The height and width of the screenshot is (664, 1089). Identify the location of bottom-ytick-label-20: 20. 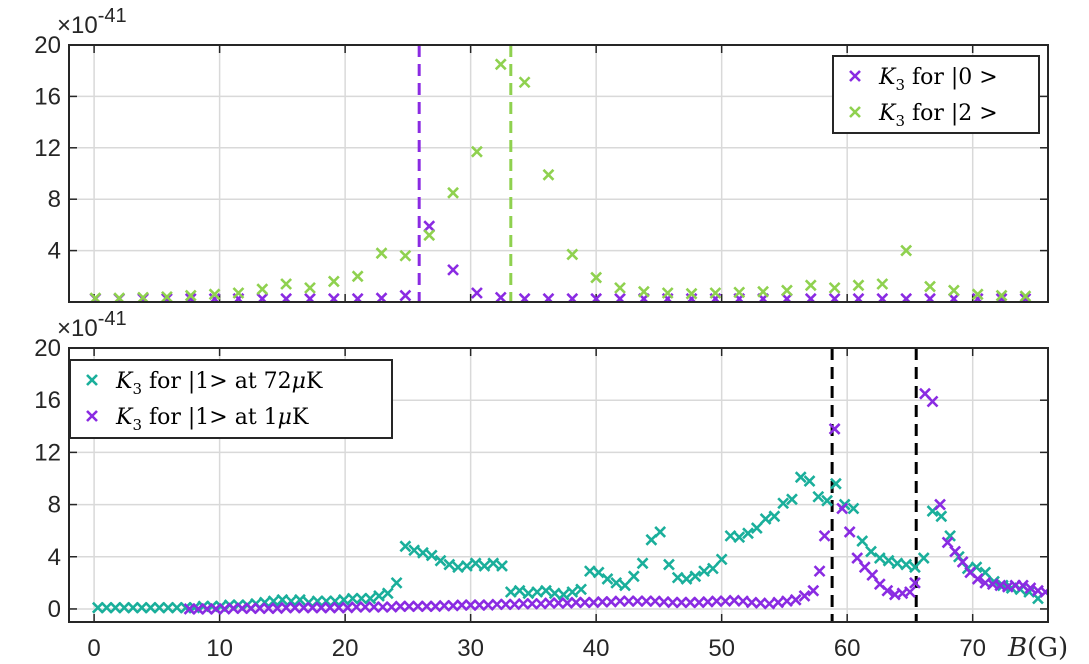
(47, 348).